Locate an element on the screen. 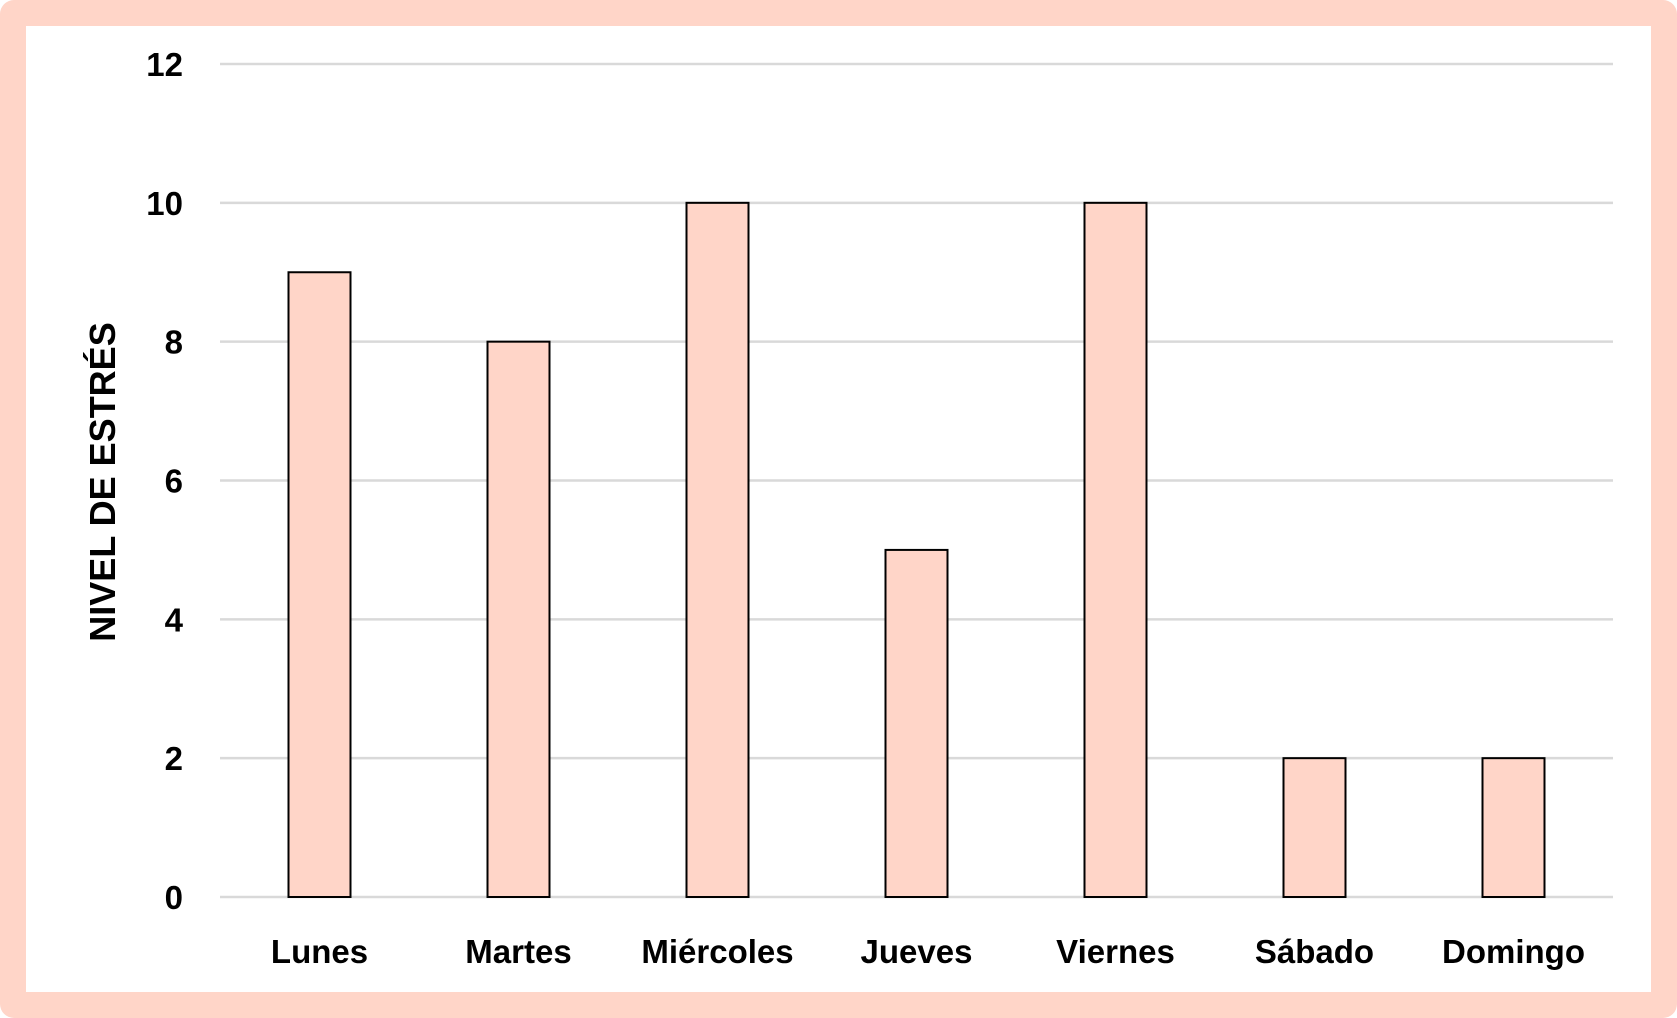 This screenshot has height=1018, width=1677. bar-sábado is located at coordinates (1314, 828).